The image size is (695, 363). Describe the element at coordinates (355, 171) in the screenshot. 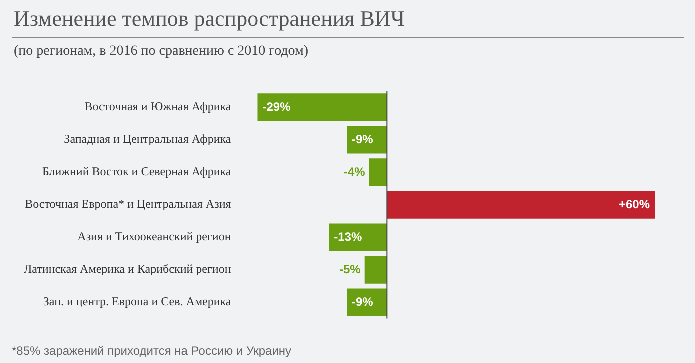

I see `data-label: -4%` at that location.